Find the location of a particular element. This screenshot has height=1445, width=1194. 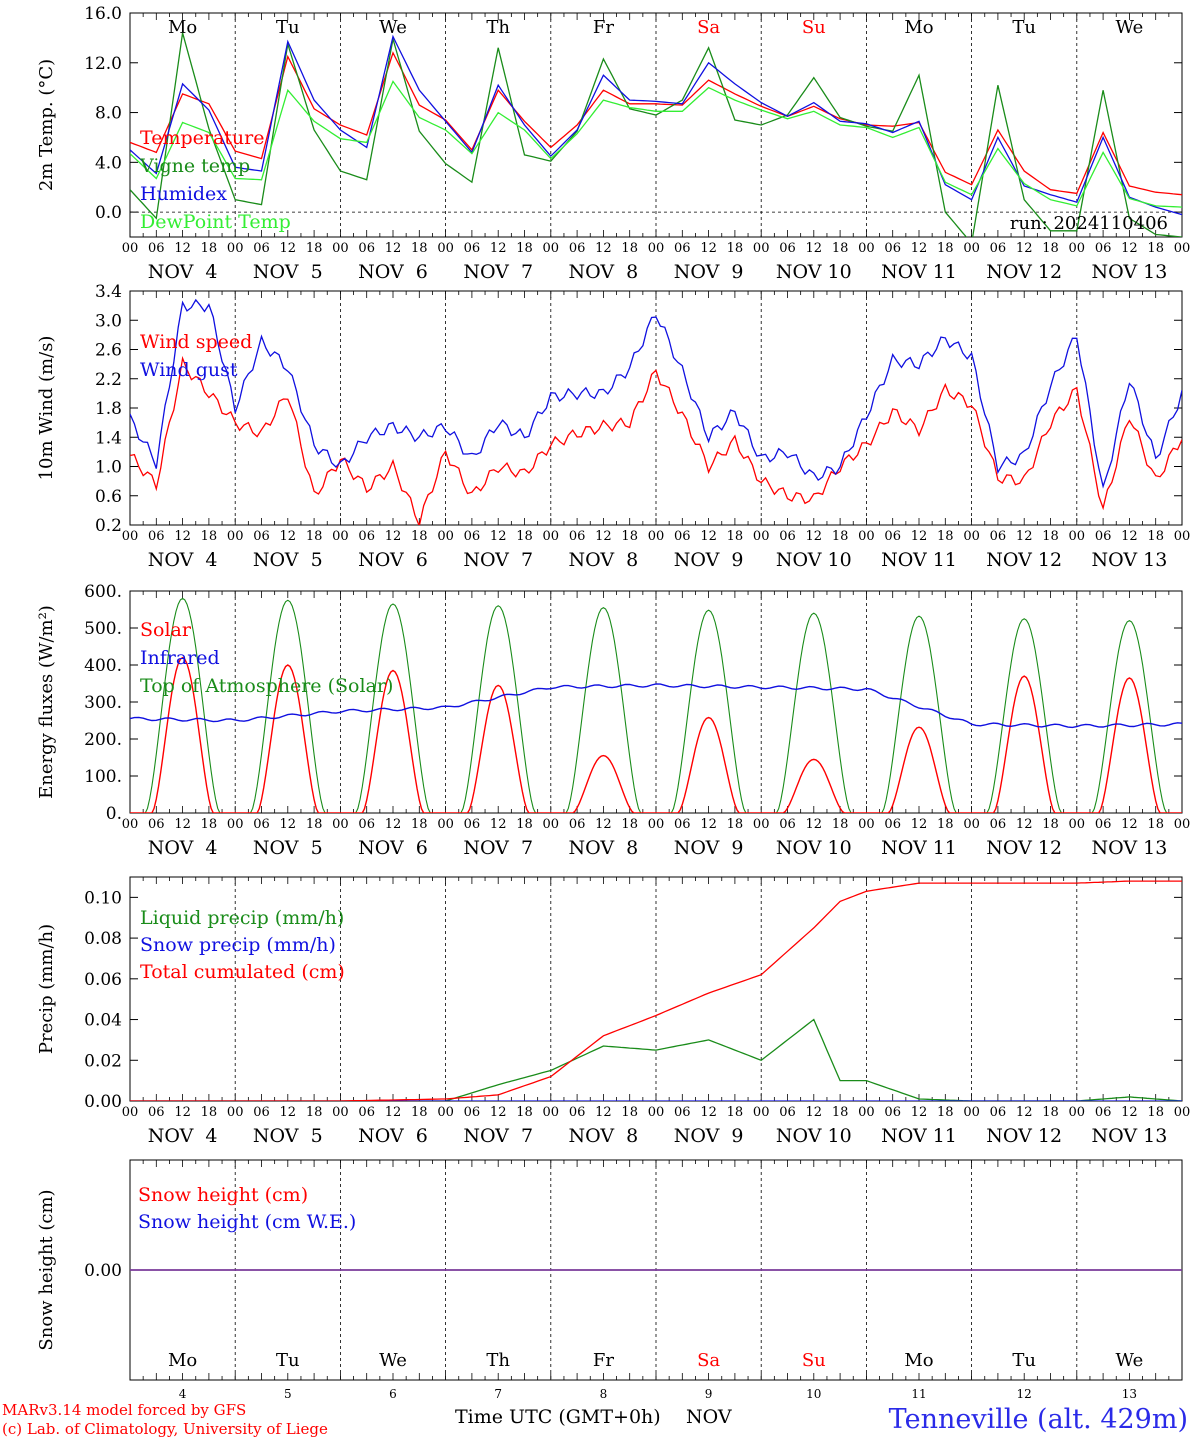

y-tick-label: 600. is located at coordinates (103, 592).